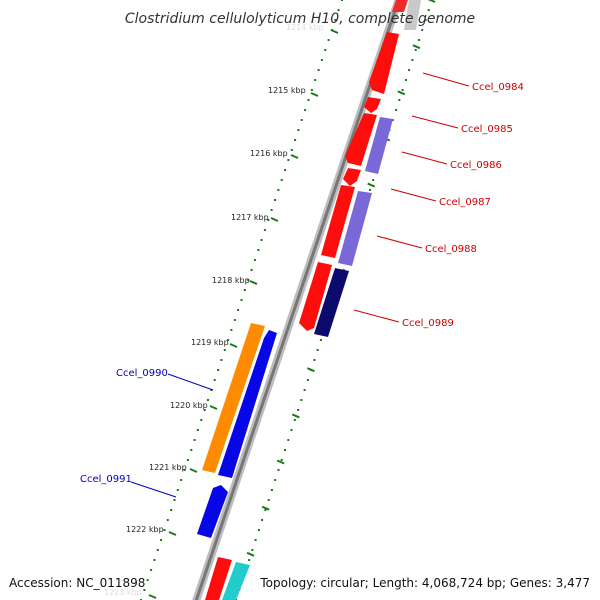  Describe the element at coordinates (338, 221) in the screenshot. I see `gene-ccel-0988-a` at that location.